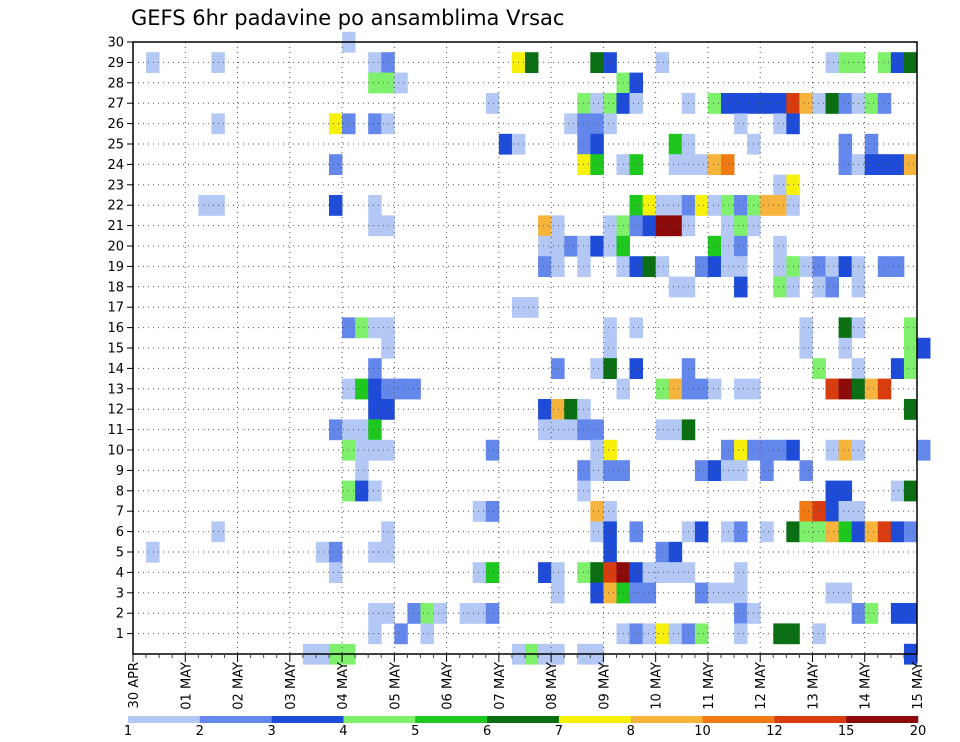 The width and height of the screenshot is (960, 742). What do you see at coordinates (271, 731) in the screenshot?
I see `colorbar-label: 3` at bounding box center [271, 731].